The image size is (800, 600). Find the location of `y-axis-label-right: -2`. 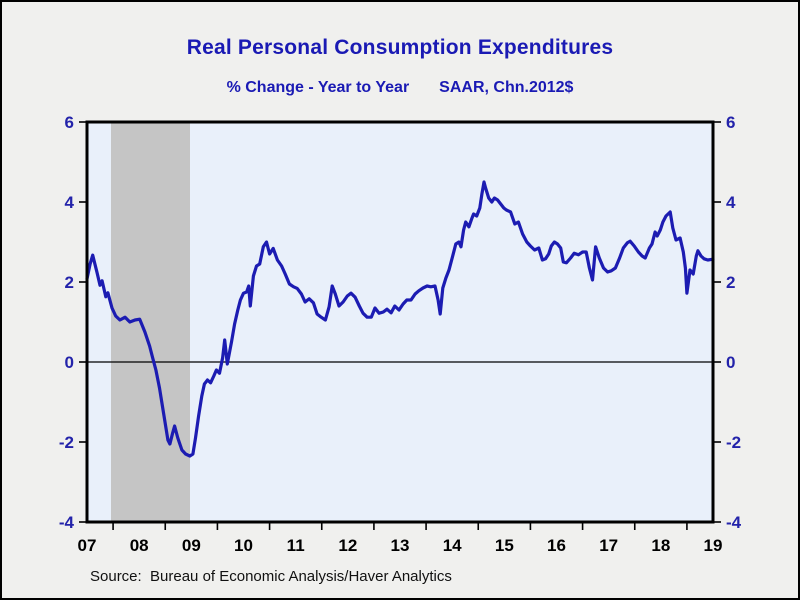

y-axis-label-right: -2 is located at coordinates (733, 442).